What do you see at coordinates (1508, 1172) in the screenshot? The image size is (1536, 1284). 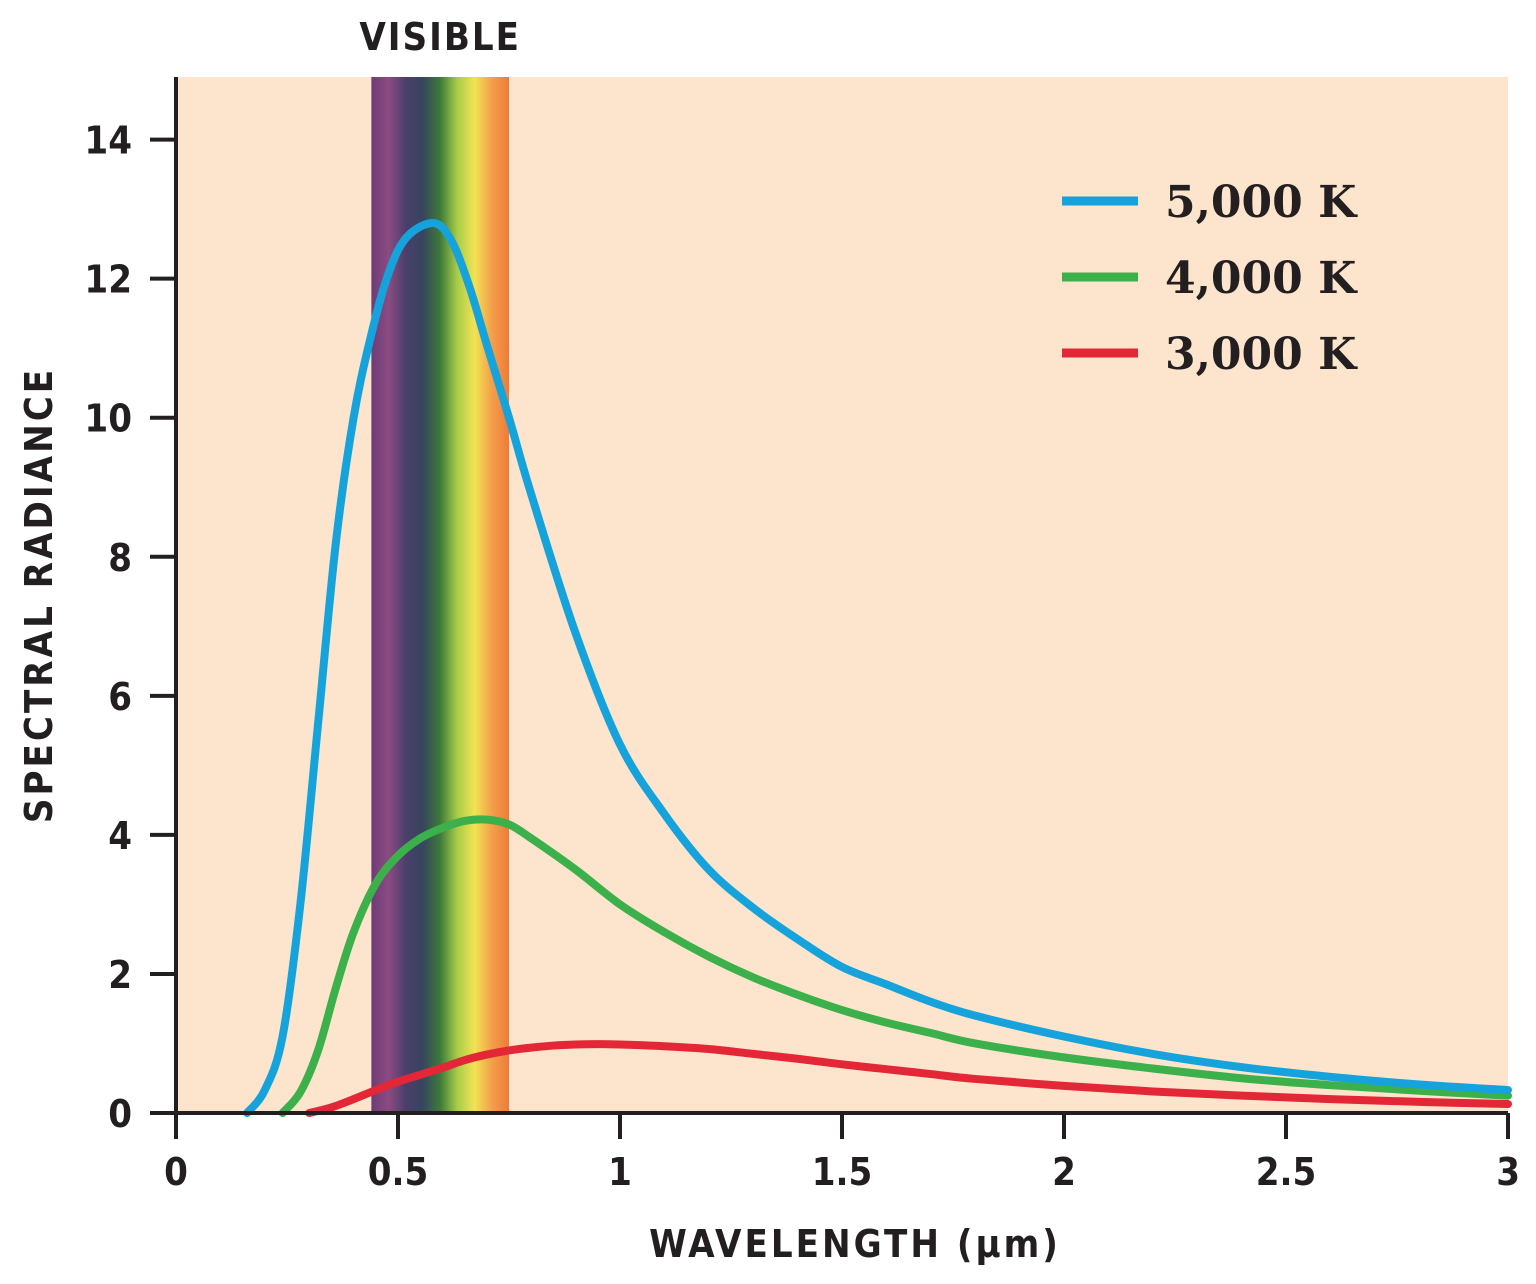 I see `x-tick-label: 3` at bounding box center [1508, 1172].